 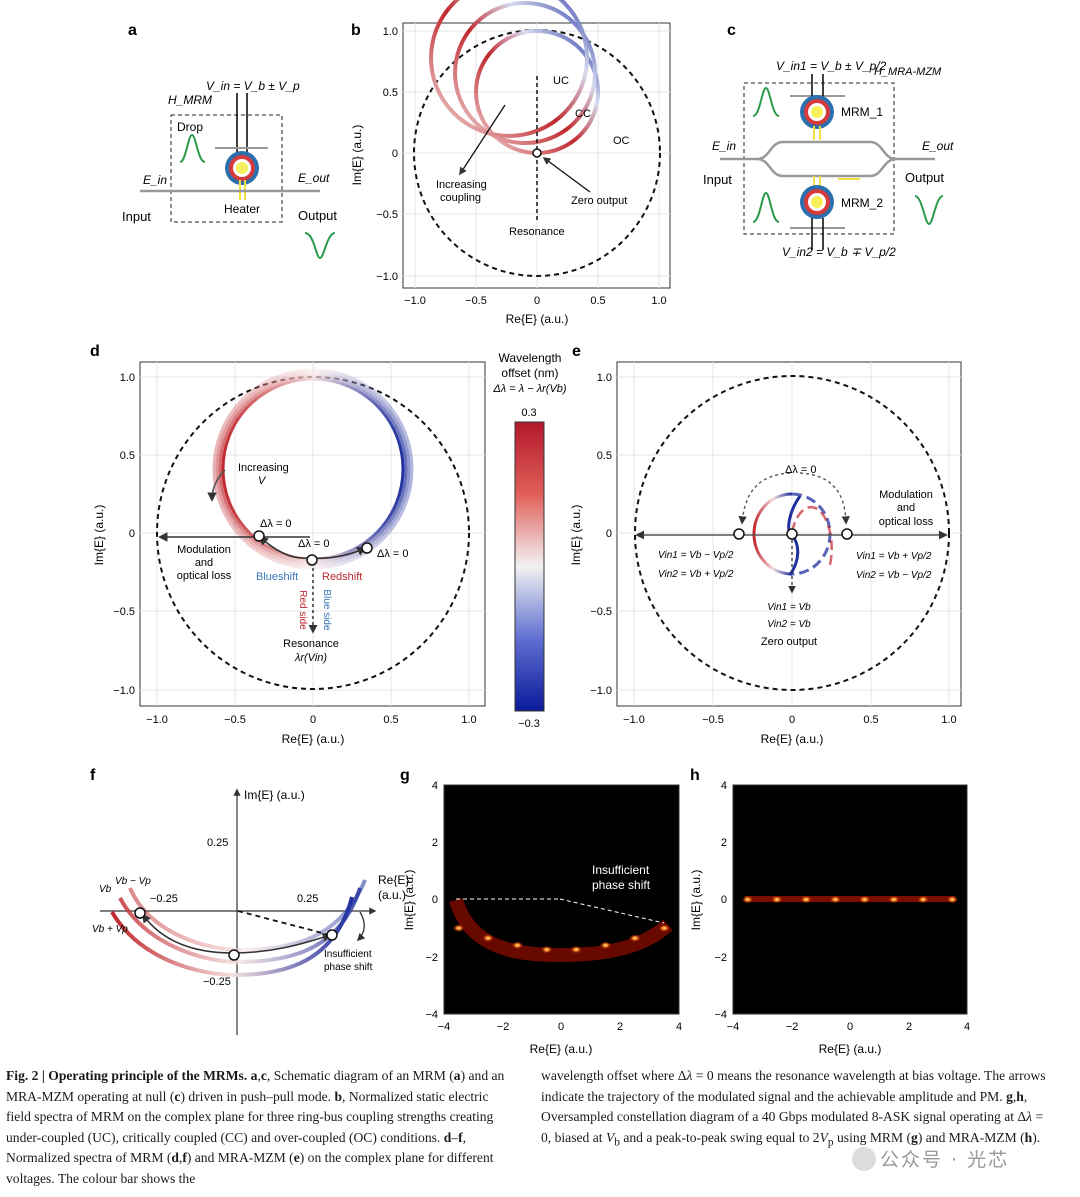 I want to click on cb-title-2: offset (nm), so click(x=529, y=373).